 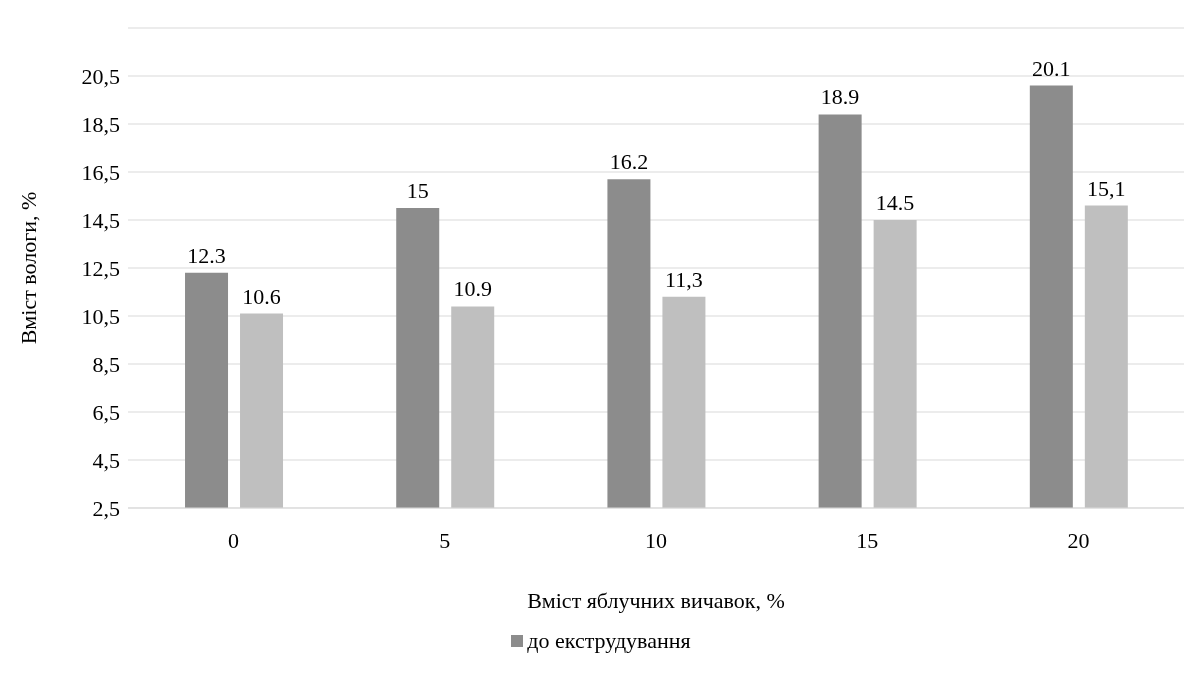 What do you see at coordinates (206, 255) in the screenshot?
I see `data-label: 12.3` at bounding box center [206, 255].